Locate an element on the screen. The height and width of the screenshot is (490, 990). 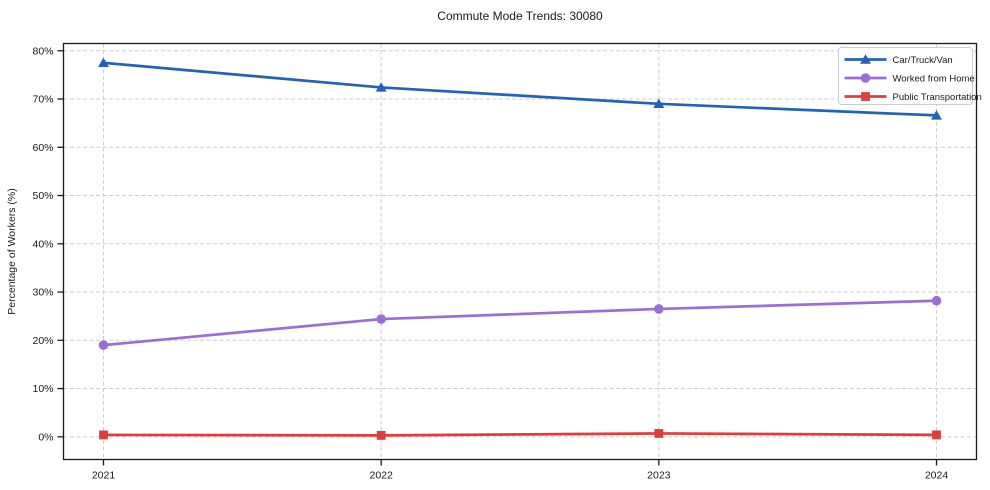
legend-label-public-transportation: Public Transportation is located at coordinates (937, 97).